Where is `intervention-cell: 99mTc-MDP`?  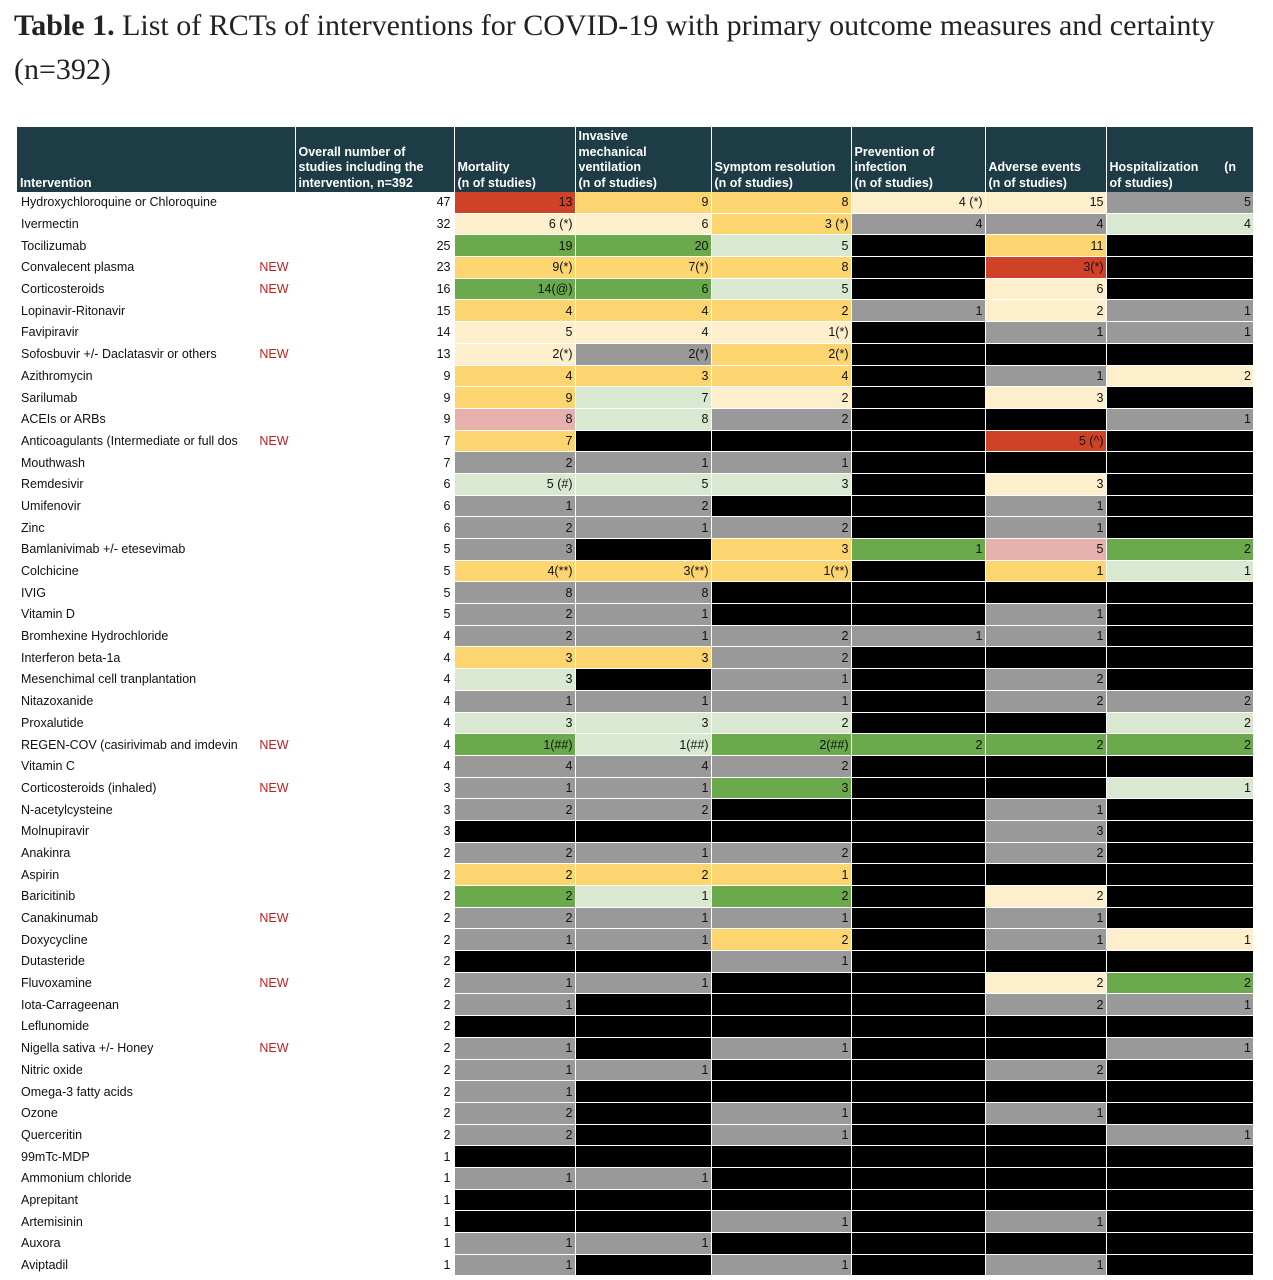 intervention-cell: 99mTc-MDP is located at coordinates (156, 1156).